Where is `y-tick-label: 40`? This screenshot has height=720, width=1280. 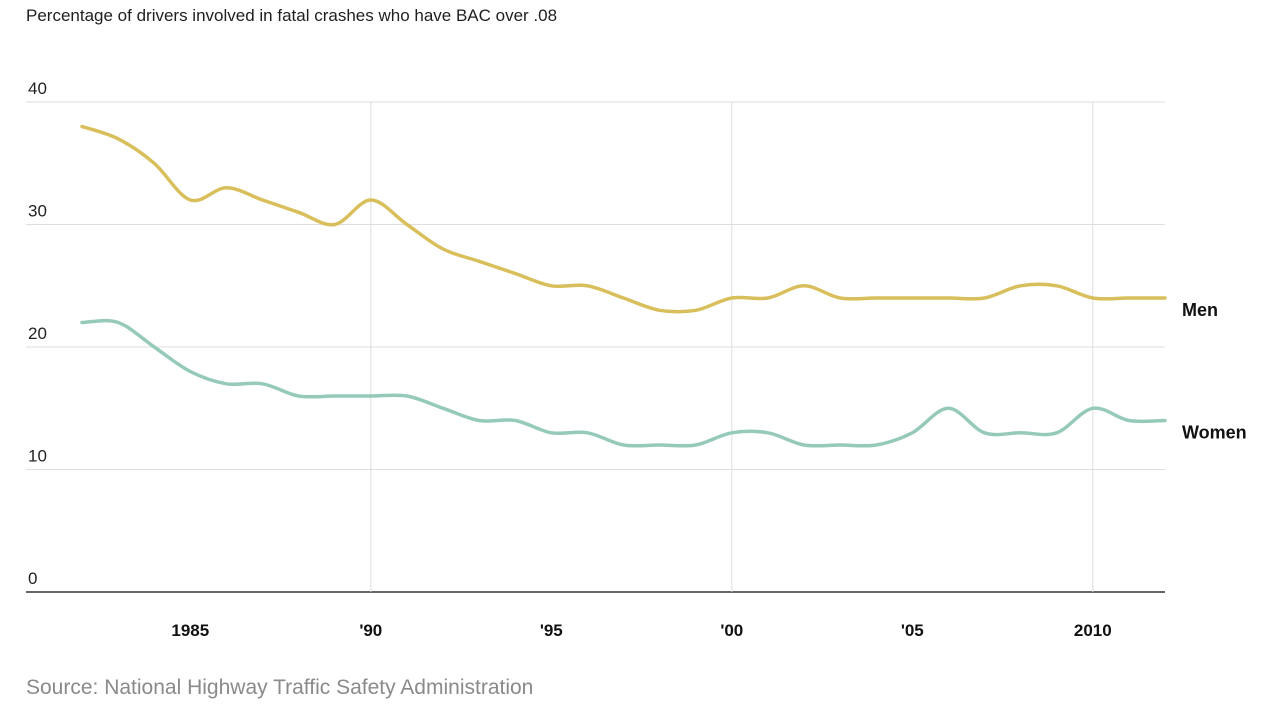 y-tick-label: 40 is located at coordinates (37, 88).